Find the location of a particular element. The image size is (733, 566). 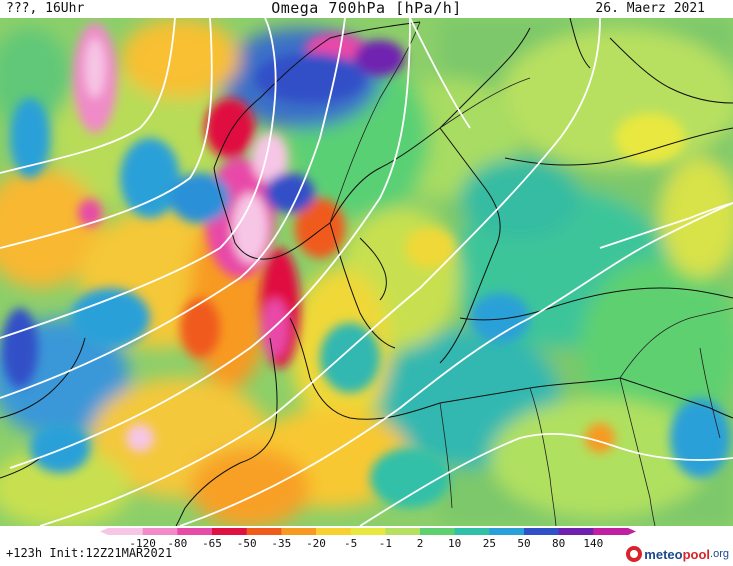

legend-tick-label: 2 is located at coordinates (420, 543).